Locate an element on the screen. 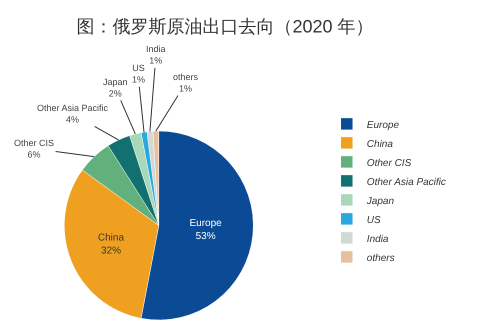  slice-label: India is located at coordinates (156, 49).